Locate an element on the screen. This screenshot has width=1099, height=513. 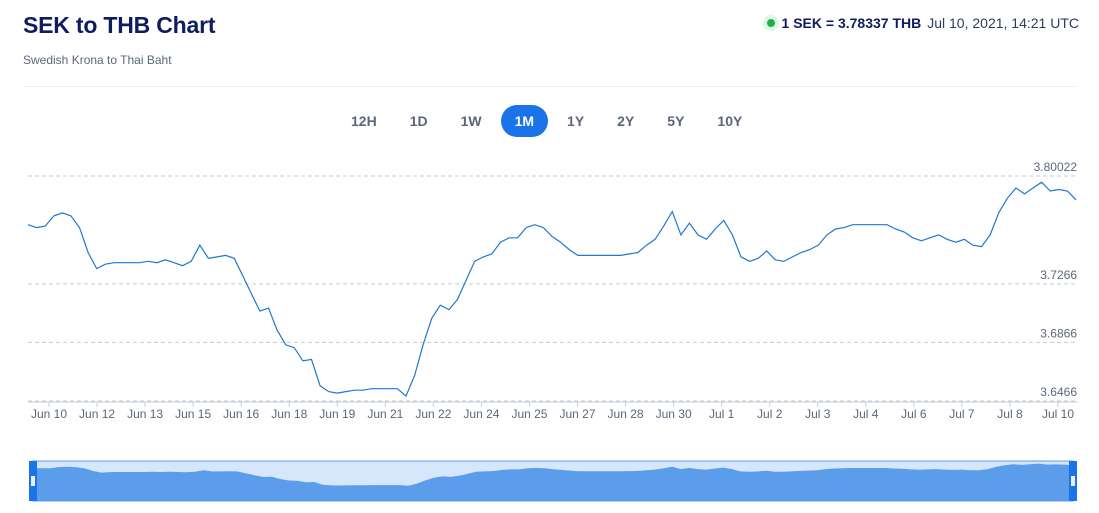
range-selector: 12H 1D 1W 1M 1Y 2Y 5Y 10Y is located at coordinates (549, 121).